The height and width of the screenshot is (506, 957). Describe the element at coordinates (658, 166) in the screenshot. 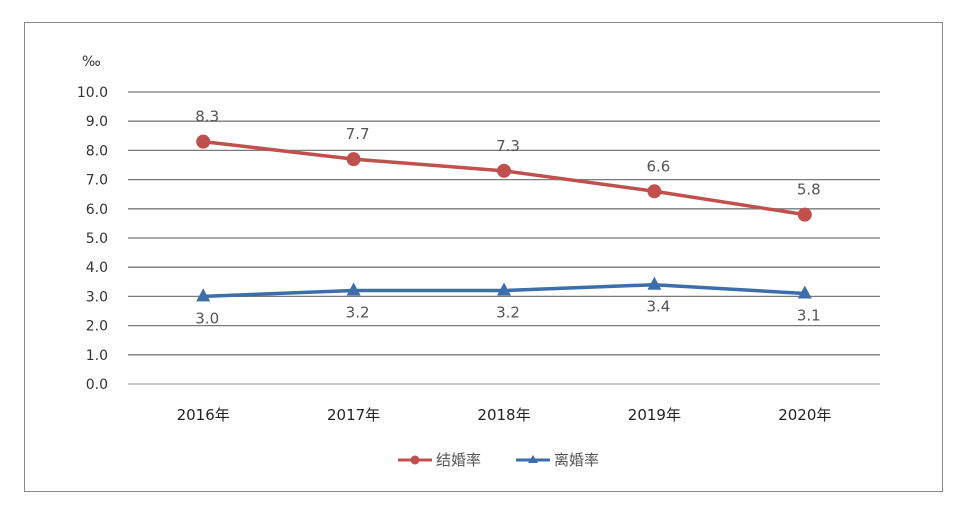

I see `data-label: 6.6` at that location.